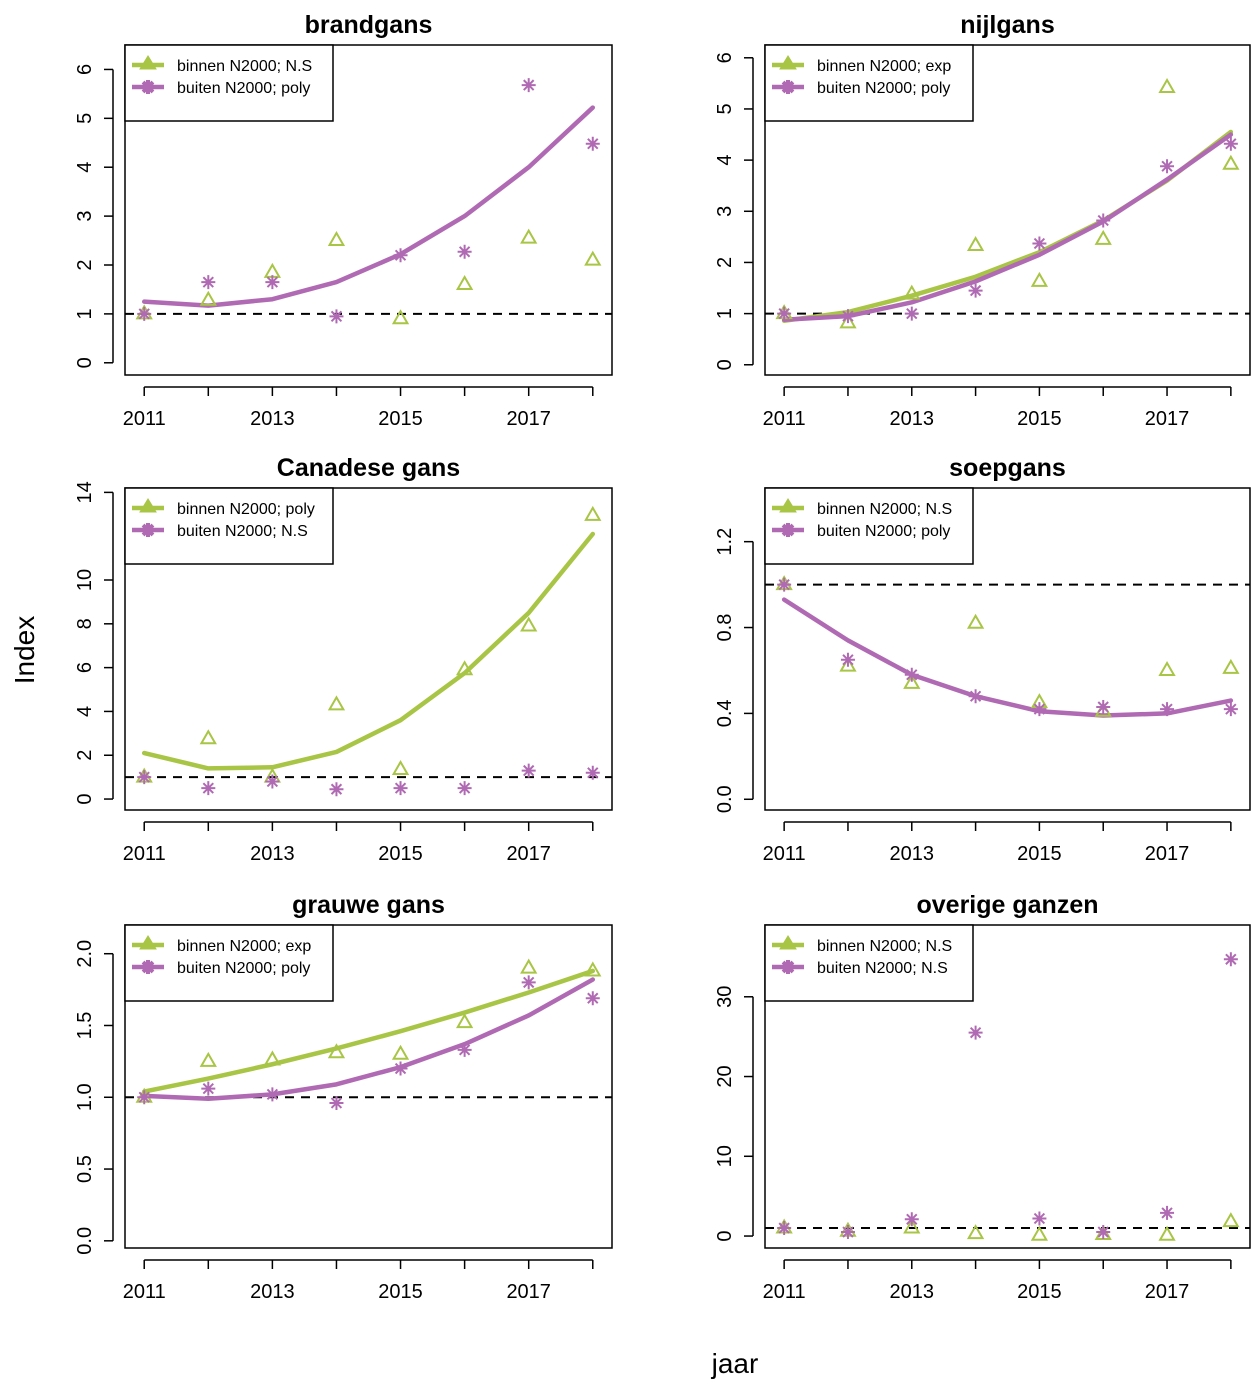 This screenshot has height=1387, width=1251. Describe the element at coordinates (1007, 468) in the screenshot. I see `chart-title: soepgans` at that location.